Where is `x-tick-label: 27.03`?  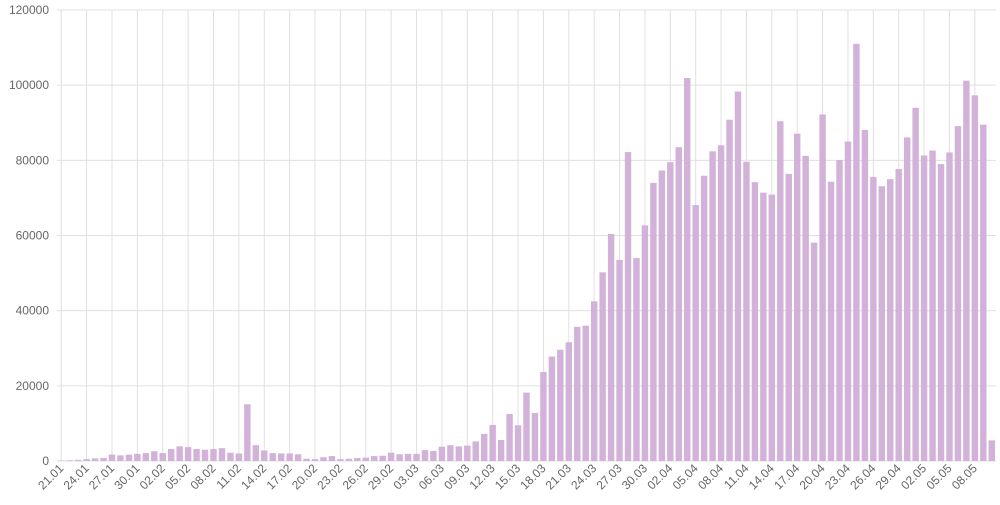
x-tick-label: 27.03 is located at coordinates (609, 476).